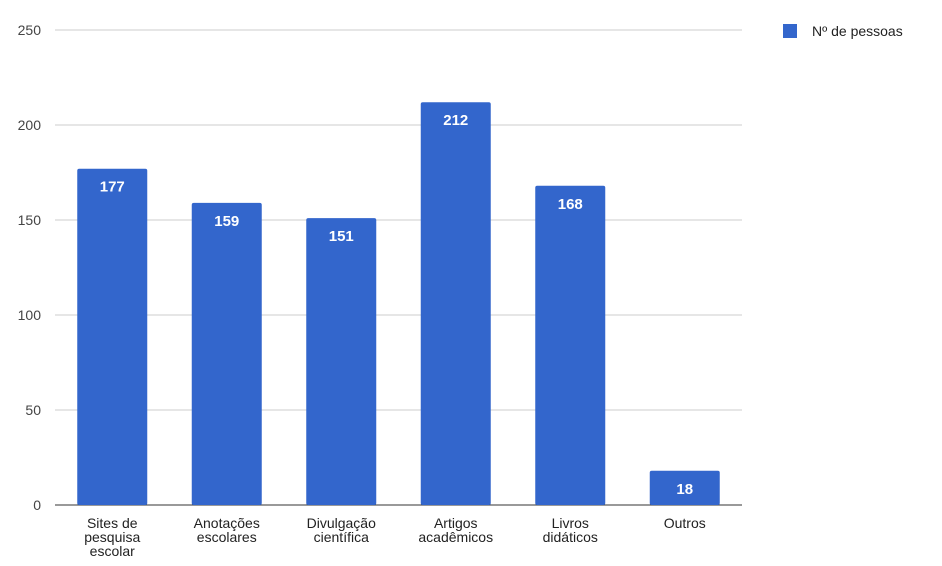 The height and width of the screenshot is (566, 942). I want to click on x-tick-label: Anotações escolares, so click(227, 530).